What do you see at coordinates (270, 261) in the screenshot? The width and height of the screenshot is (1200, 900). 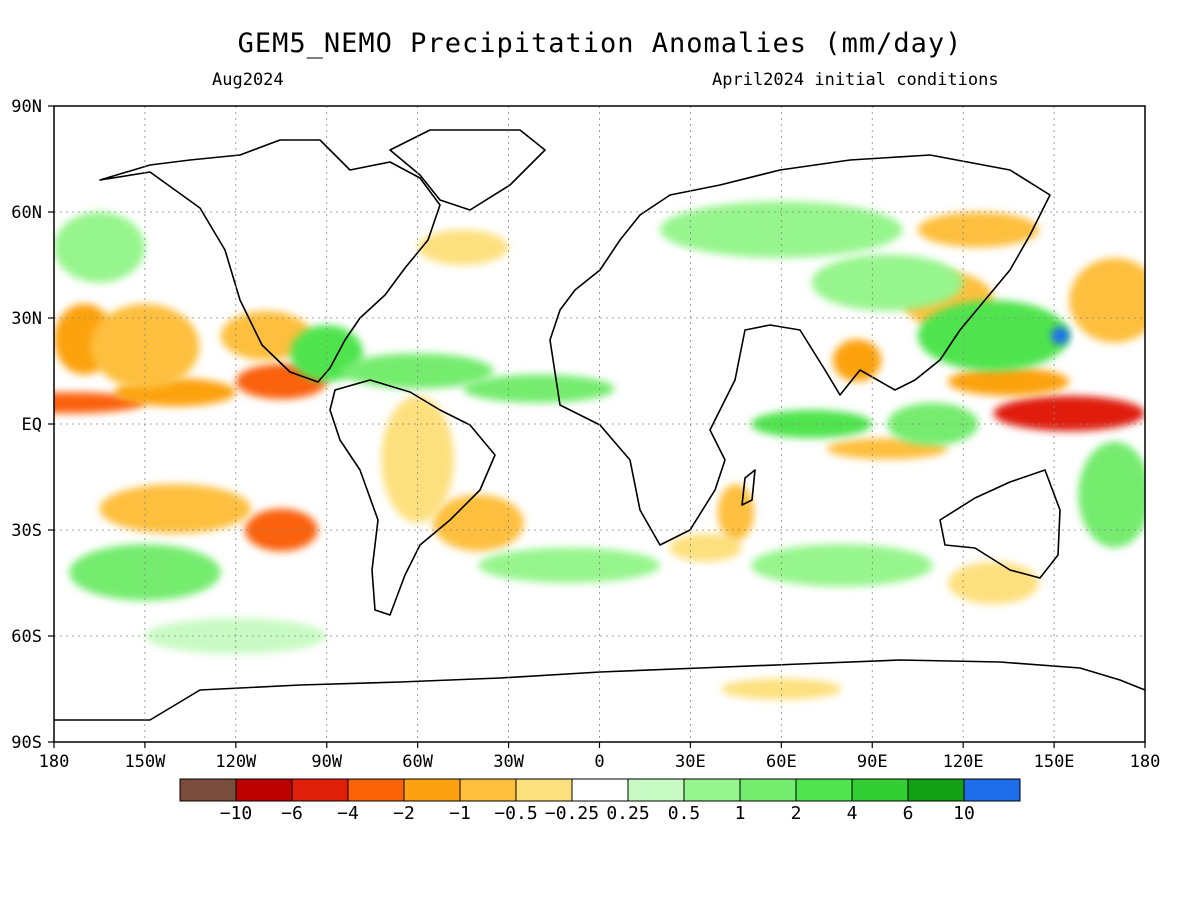 I see `north-america-outline` at bounding box center [270, 261].